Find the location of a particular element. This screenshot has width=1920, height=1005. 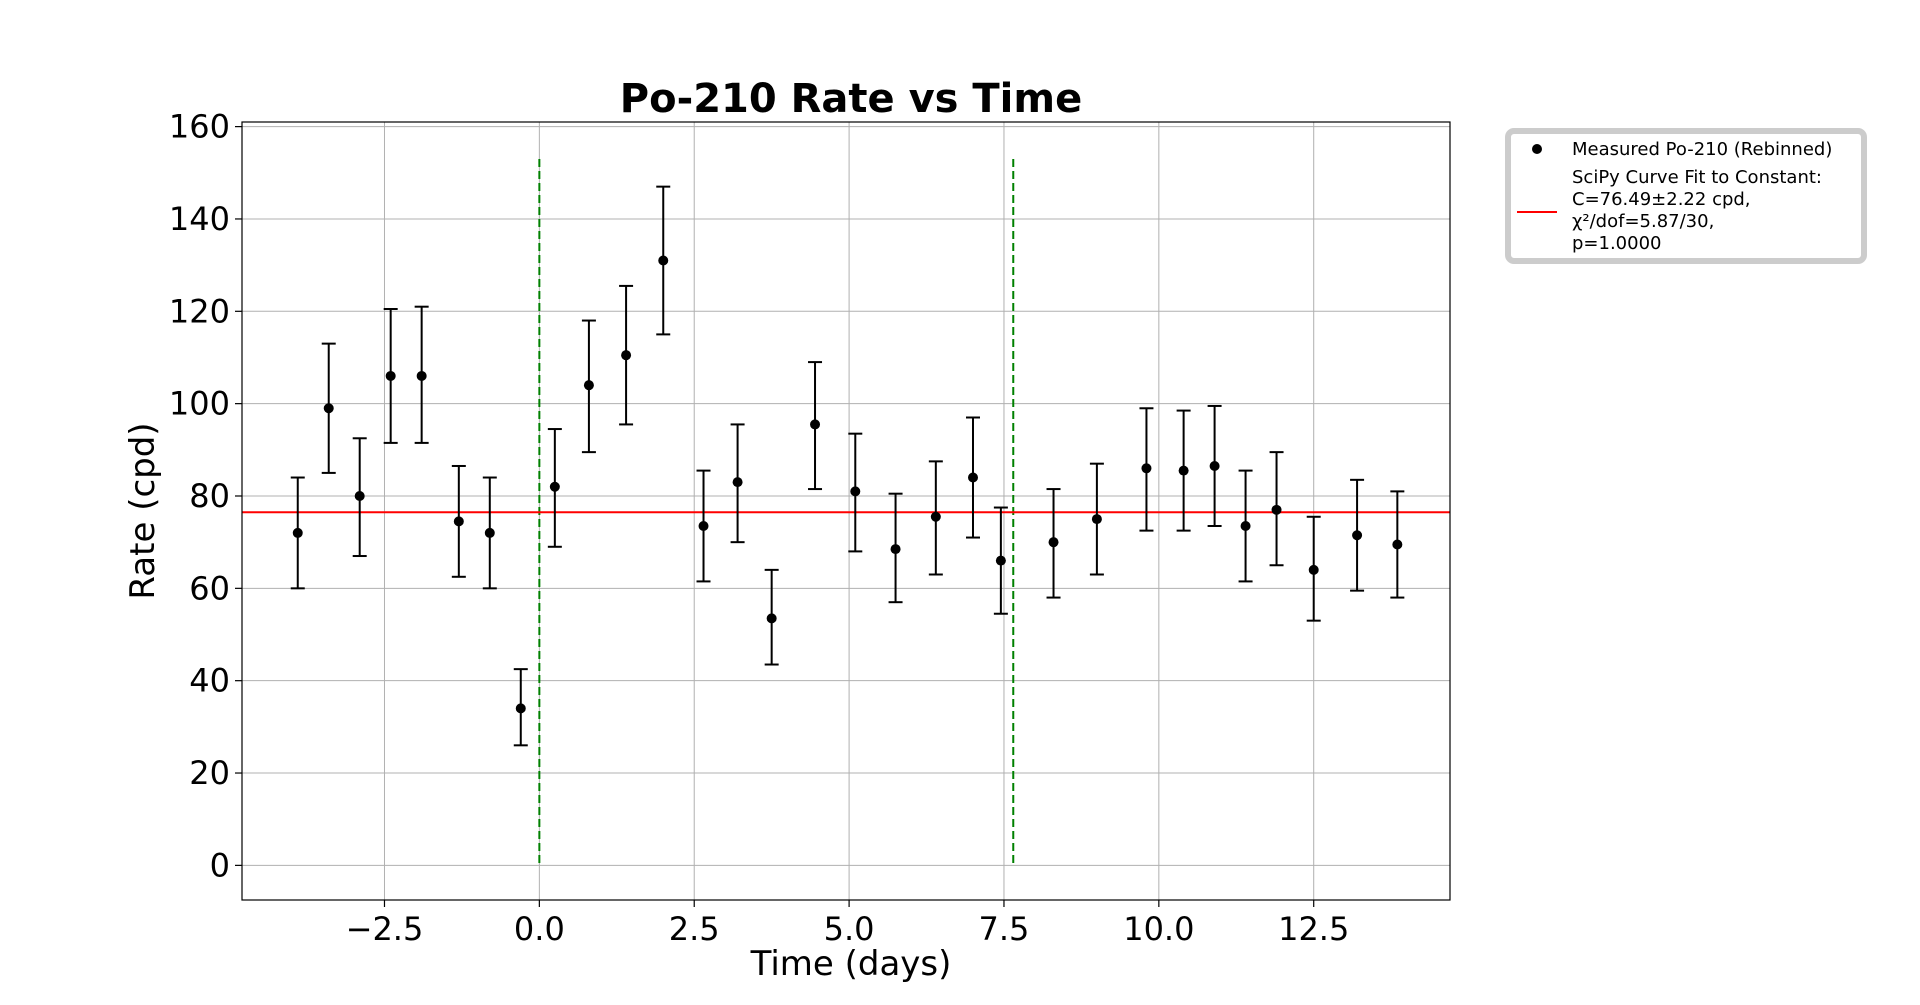

legend-label-fit-line: C=76.49±2.22 cpd, is located at coordinates (1661, 199).